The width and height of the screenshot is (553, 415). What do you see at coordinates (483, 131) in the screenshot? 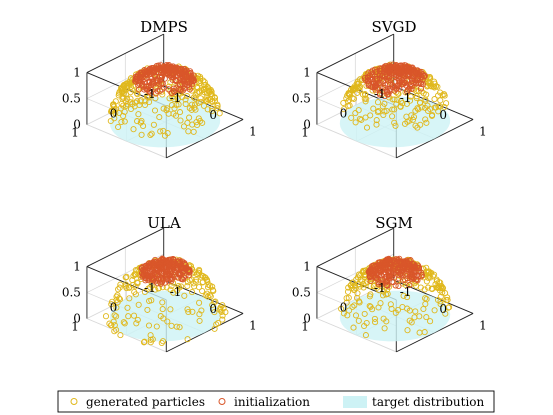
I see `x-tick-label: 1` at bounding box center [483, 131].